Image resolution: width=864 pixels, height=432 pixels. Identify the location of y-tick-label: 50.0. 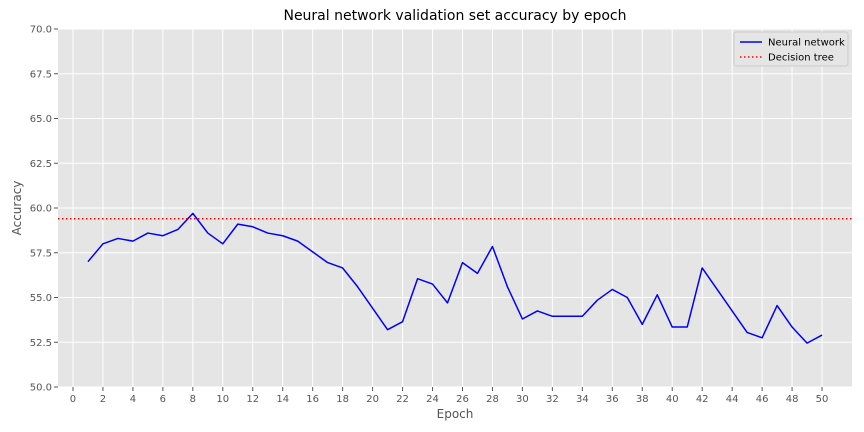
(41, 388).